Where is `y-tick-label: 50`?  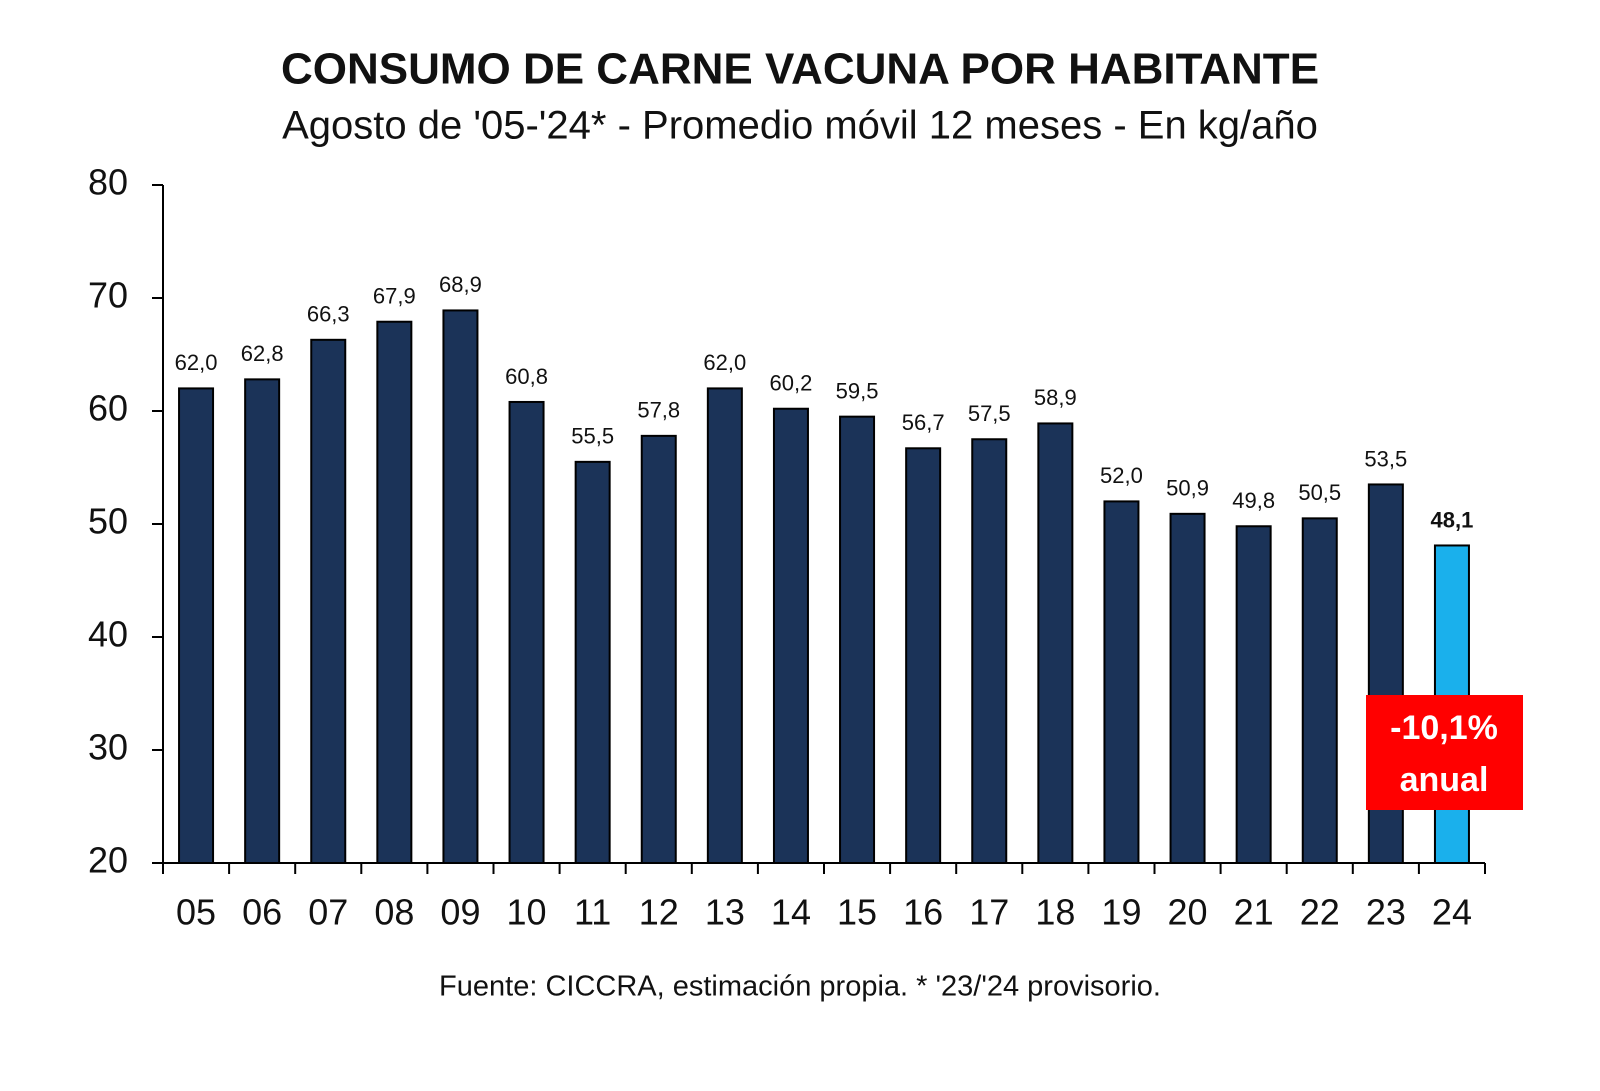
y-tick-label: 50 is located at coordinates (108, 521).